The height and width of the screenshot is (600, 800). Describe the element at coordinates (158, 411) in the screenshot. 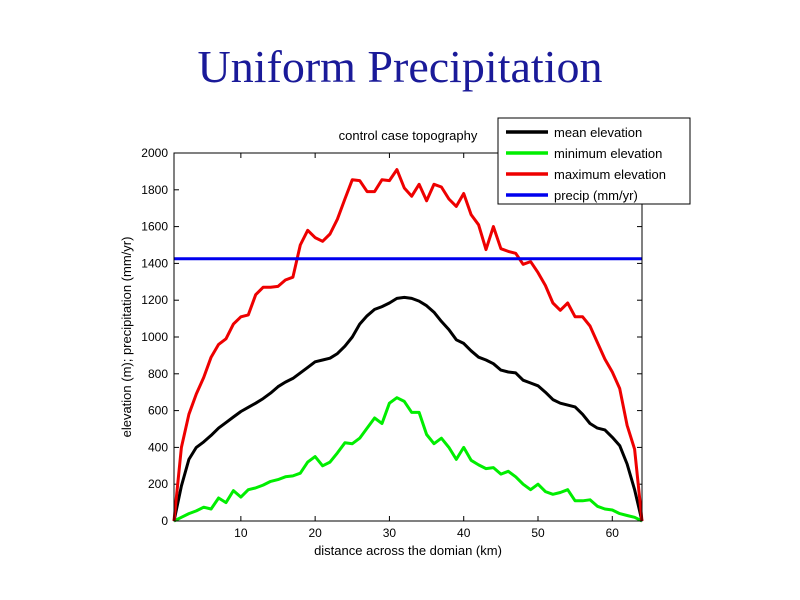

I see `y-tick-label: 600` at that location.